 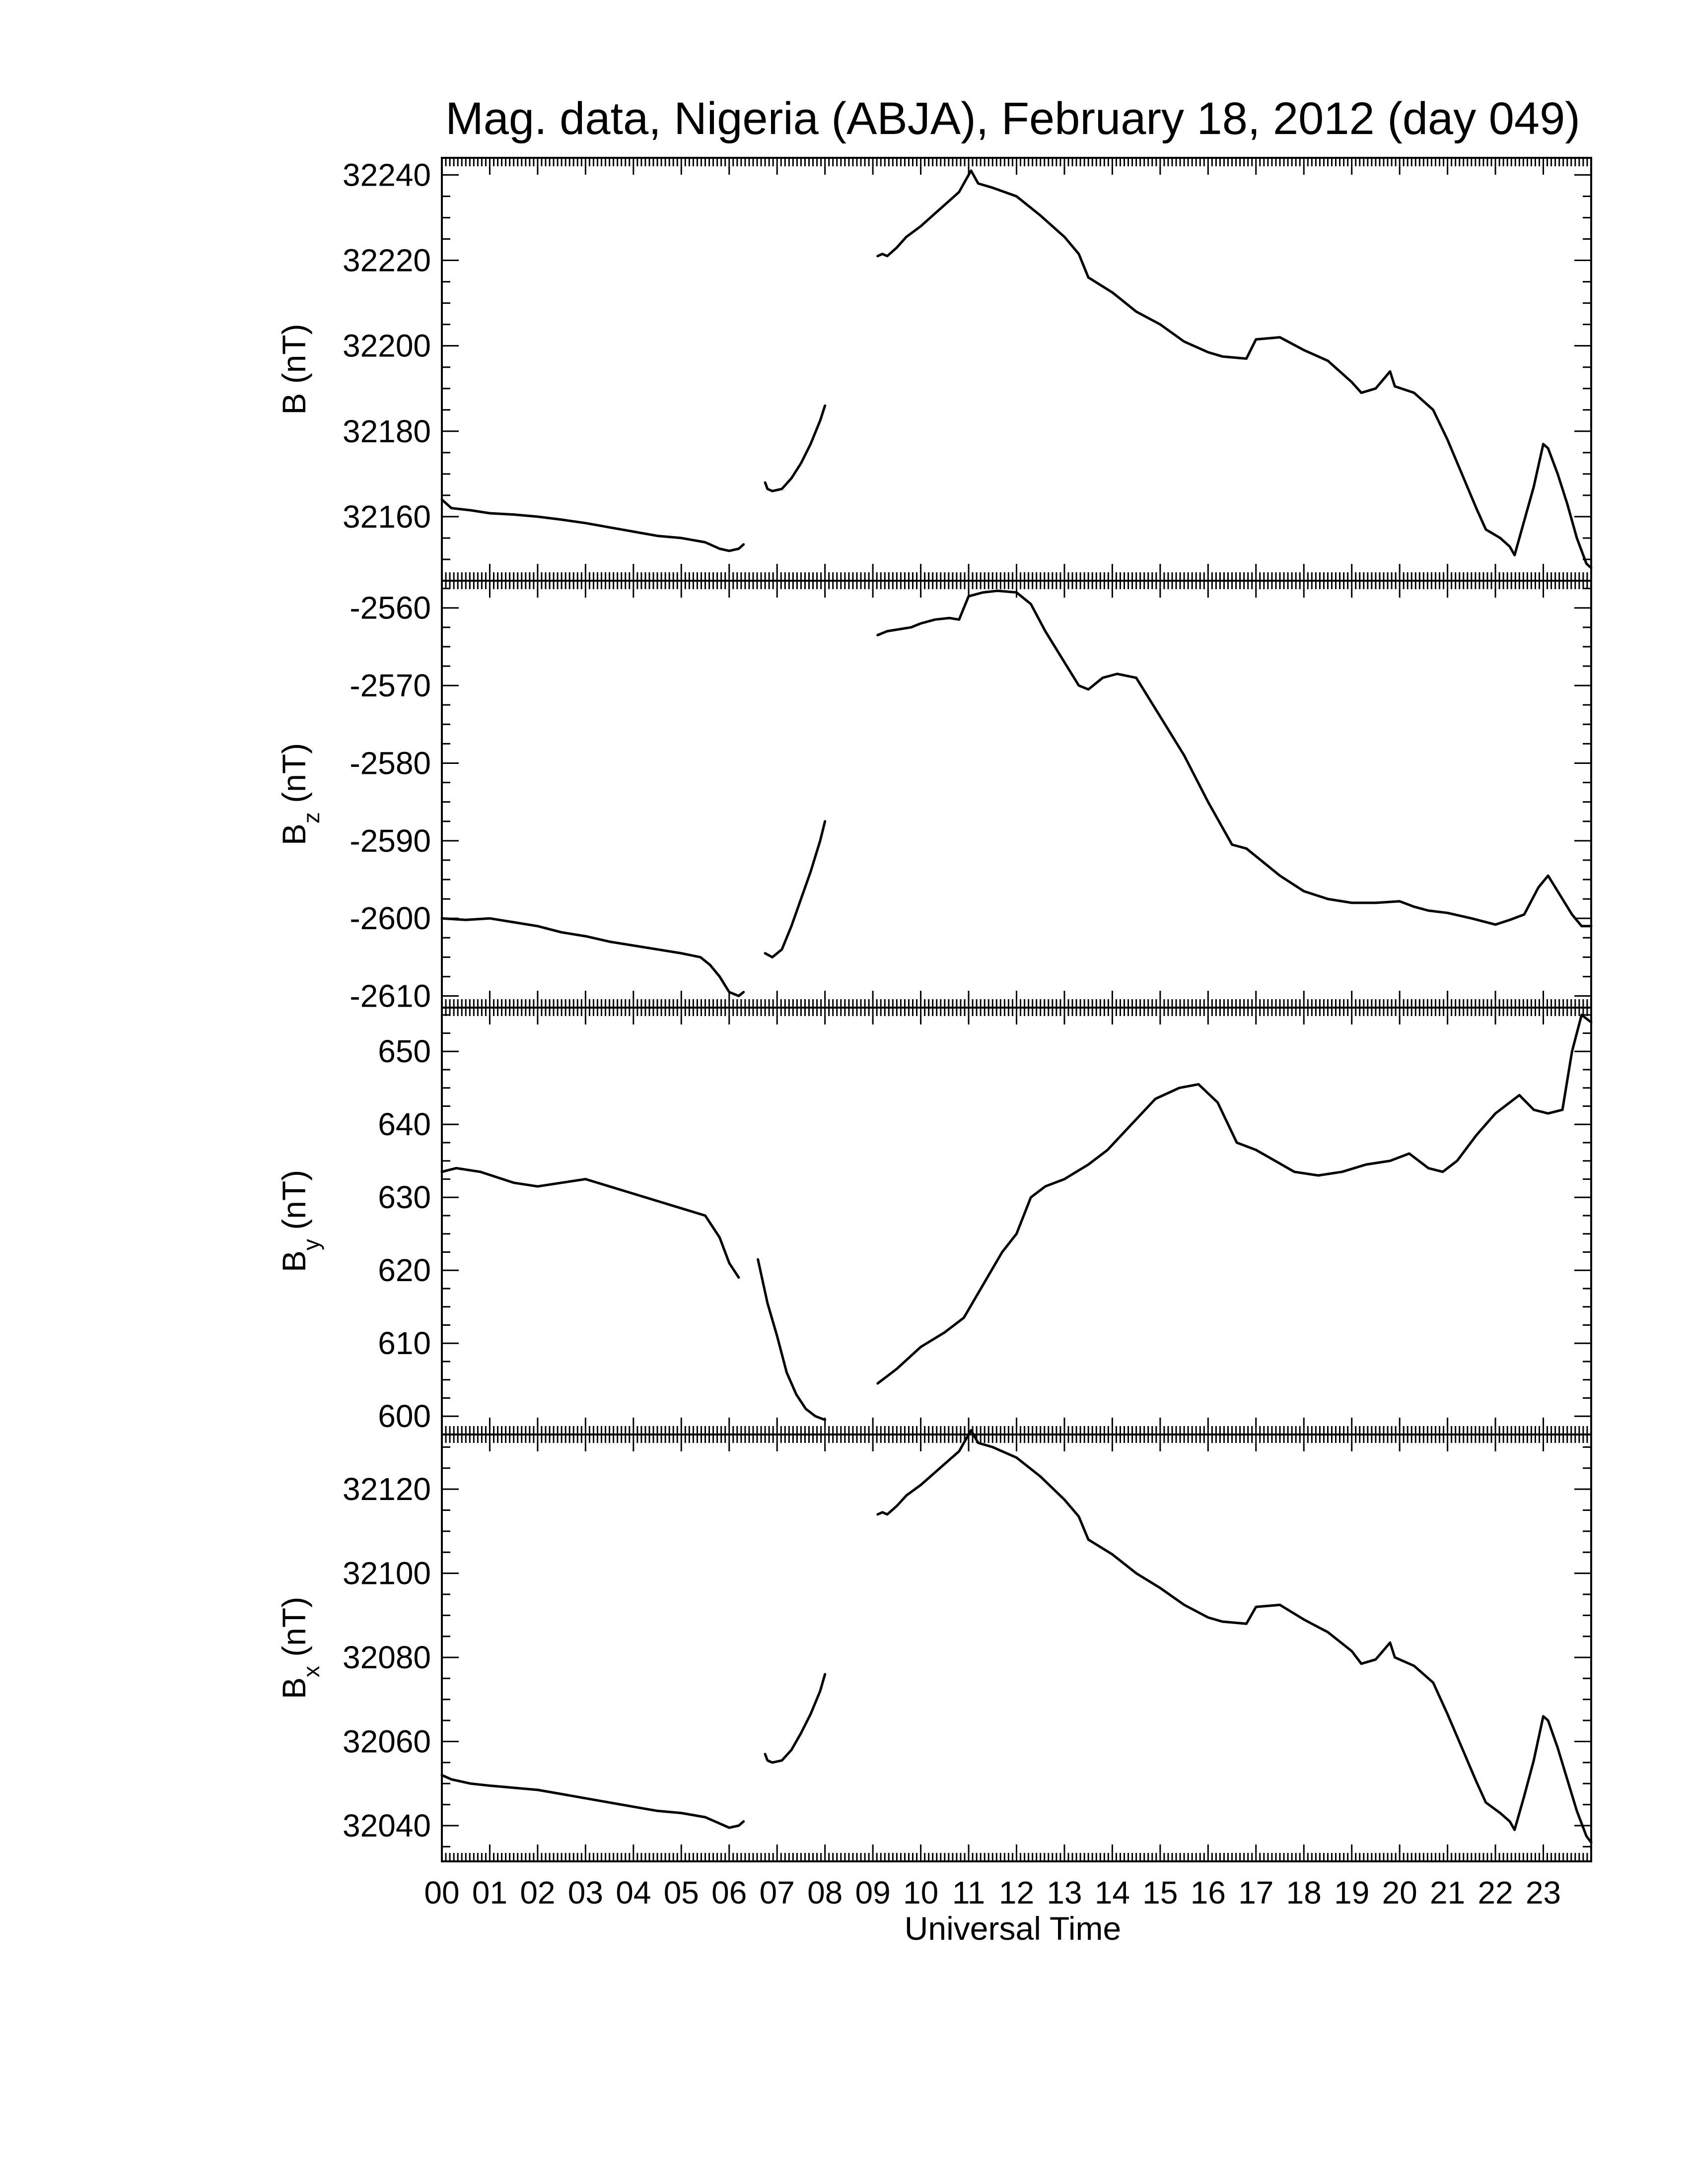 What do you see at coordinates (537, 1893) in the screenshot?
I see `x-tick-label: 02` at bounding box center [537, 1893].